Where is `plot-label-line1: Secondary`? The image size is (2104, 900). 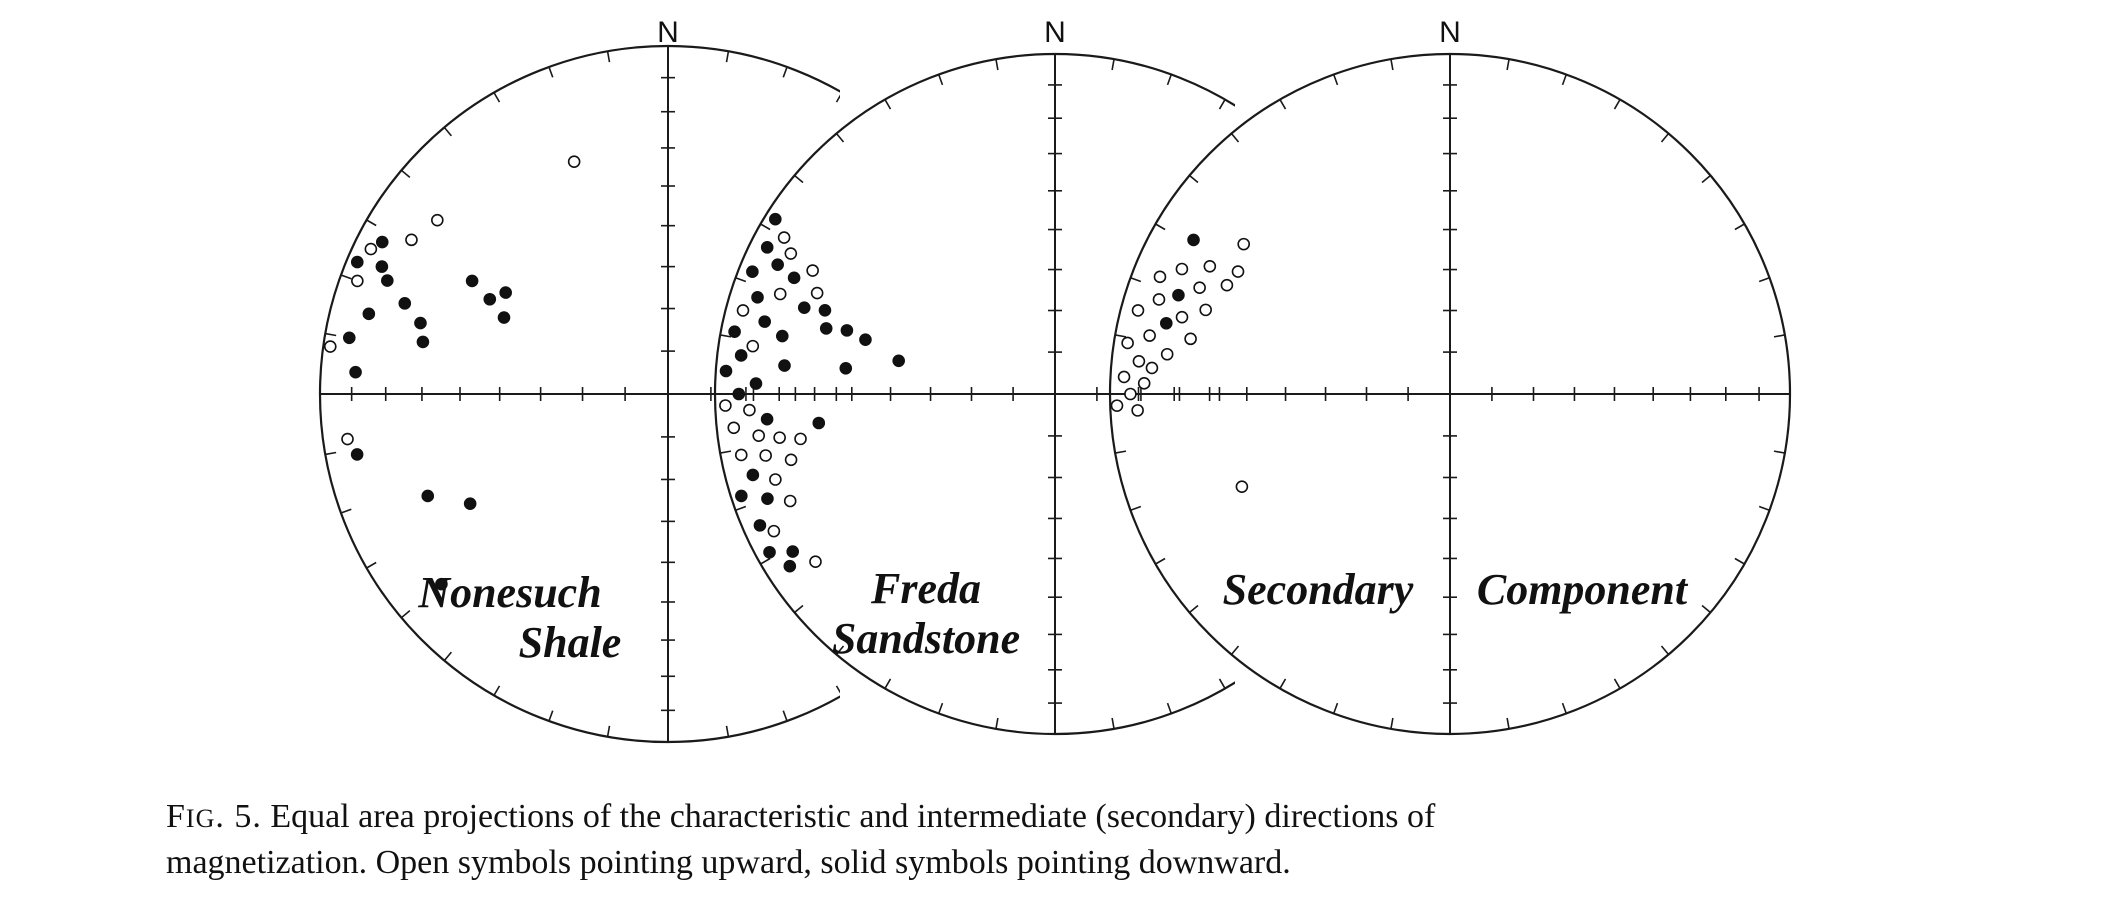 plot-label-line1: Secondary is located at coordinates (1318, 589).